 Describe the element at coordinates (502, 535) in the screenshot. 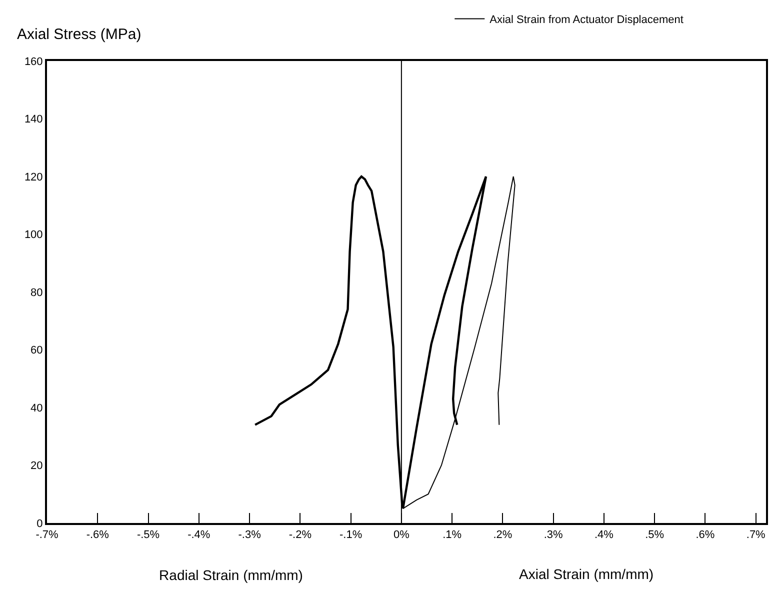

I see `x-tick-label: .2%` at that location.